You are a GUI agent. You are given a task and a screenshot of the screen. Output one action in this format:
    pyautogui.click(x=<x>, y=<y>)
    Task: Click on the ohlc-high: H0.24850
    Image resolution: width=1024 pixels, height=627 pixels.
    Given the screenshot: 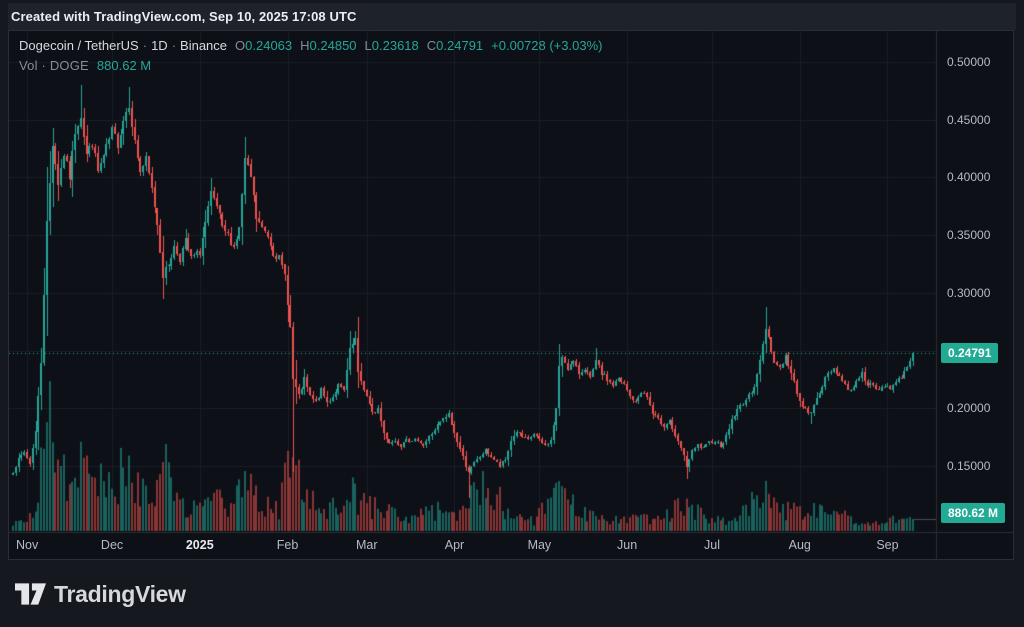 What is the action you would take?
    pyautogui.click(x=328, y=45)
    